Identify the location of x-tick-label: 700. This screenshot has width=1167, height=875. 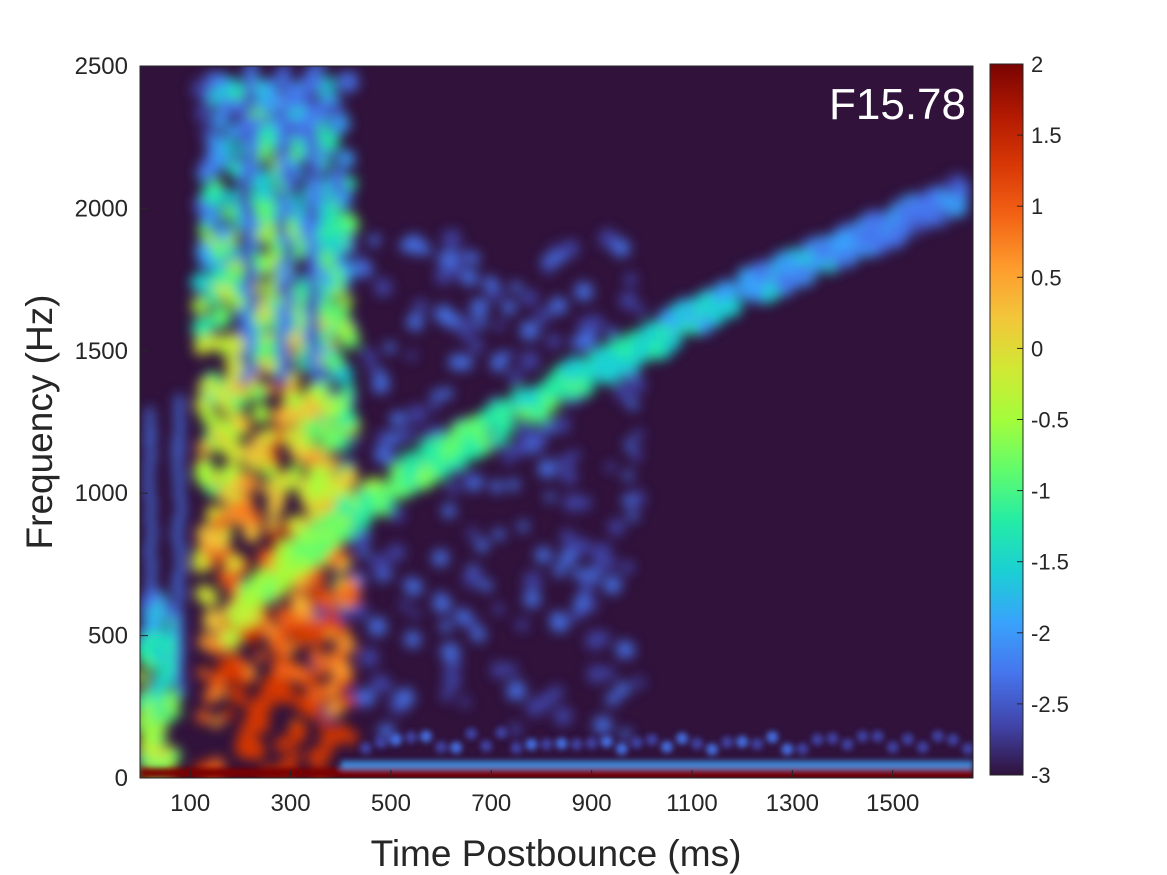
(491, 803).